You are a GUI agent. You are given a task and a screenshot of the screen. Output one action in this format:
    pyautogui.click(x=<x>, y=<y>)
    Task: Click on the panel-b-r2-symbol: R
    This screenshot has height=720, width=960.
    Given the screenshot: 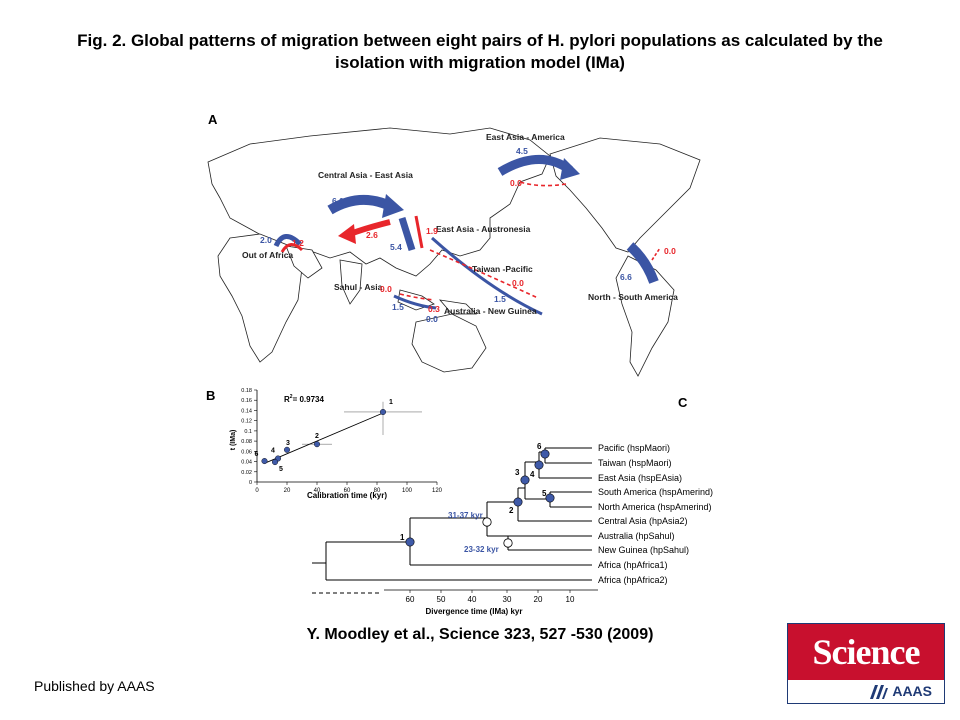 What is the action you would take?
    pyautogui.click(x=287, y=399)
    